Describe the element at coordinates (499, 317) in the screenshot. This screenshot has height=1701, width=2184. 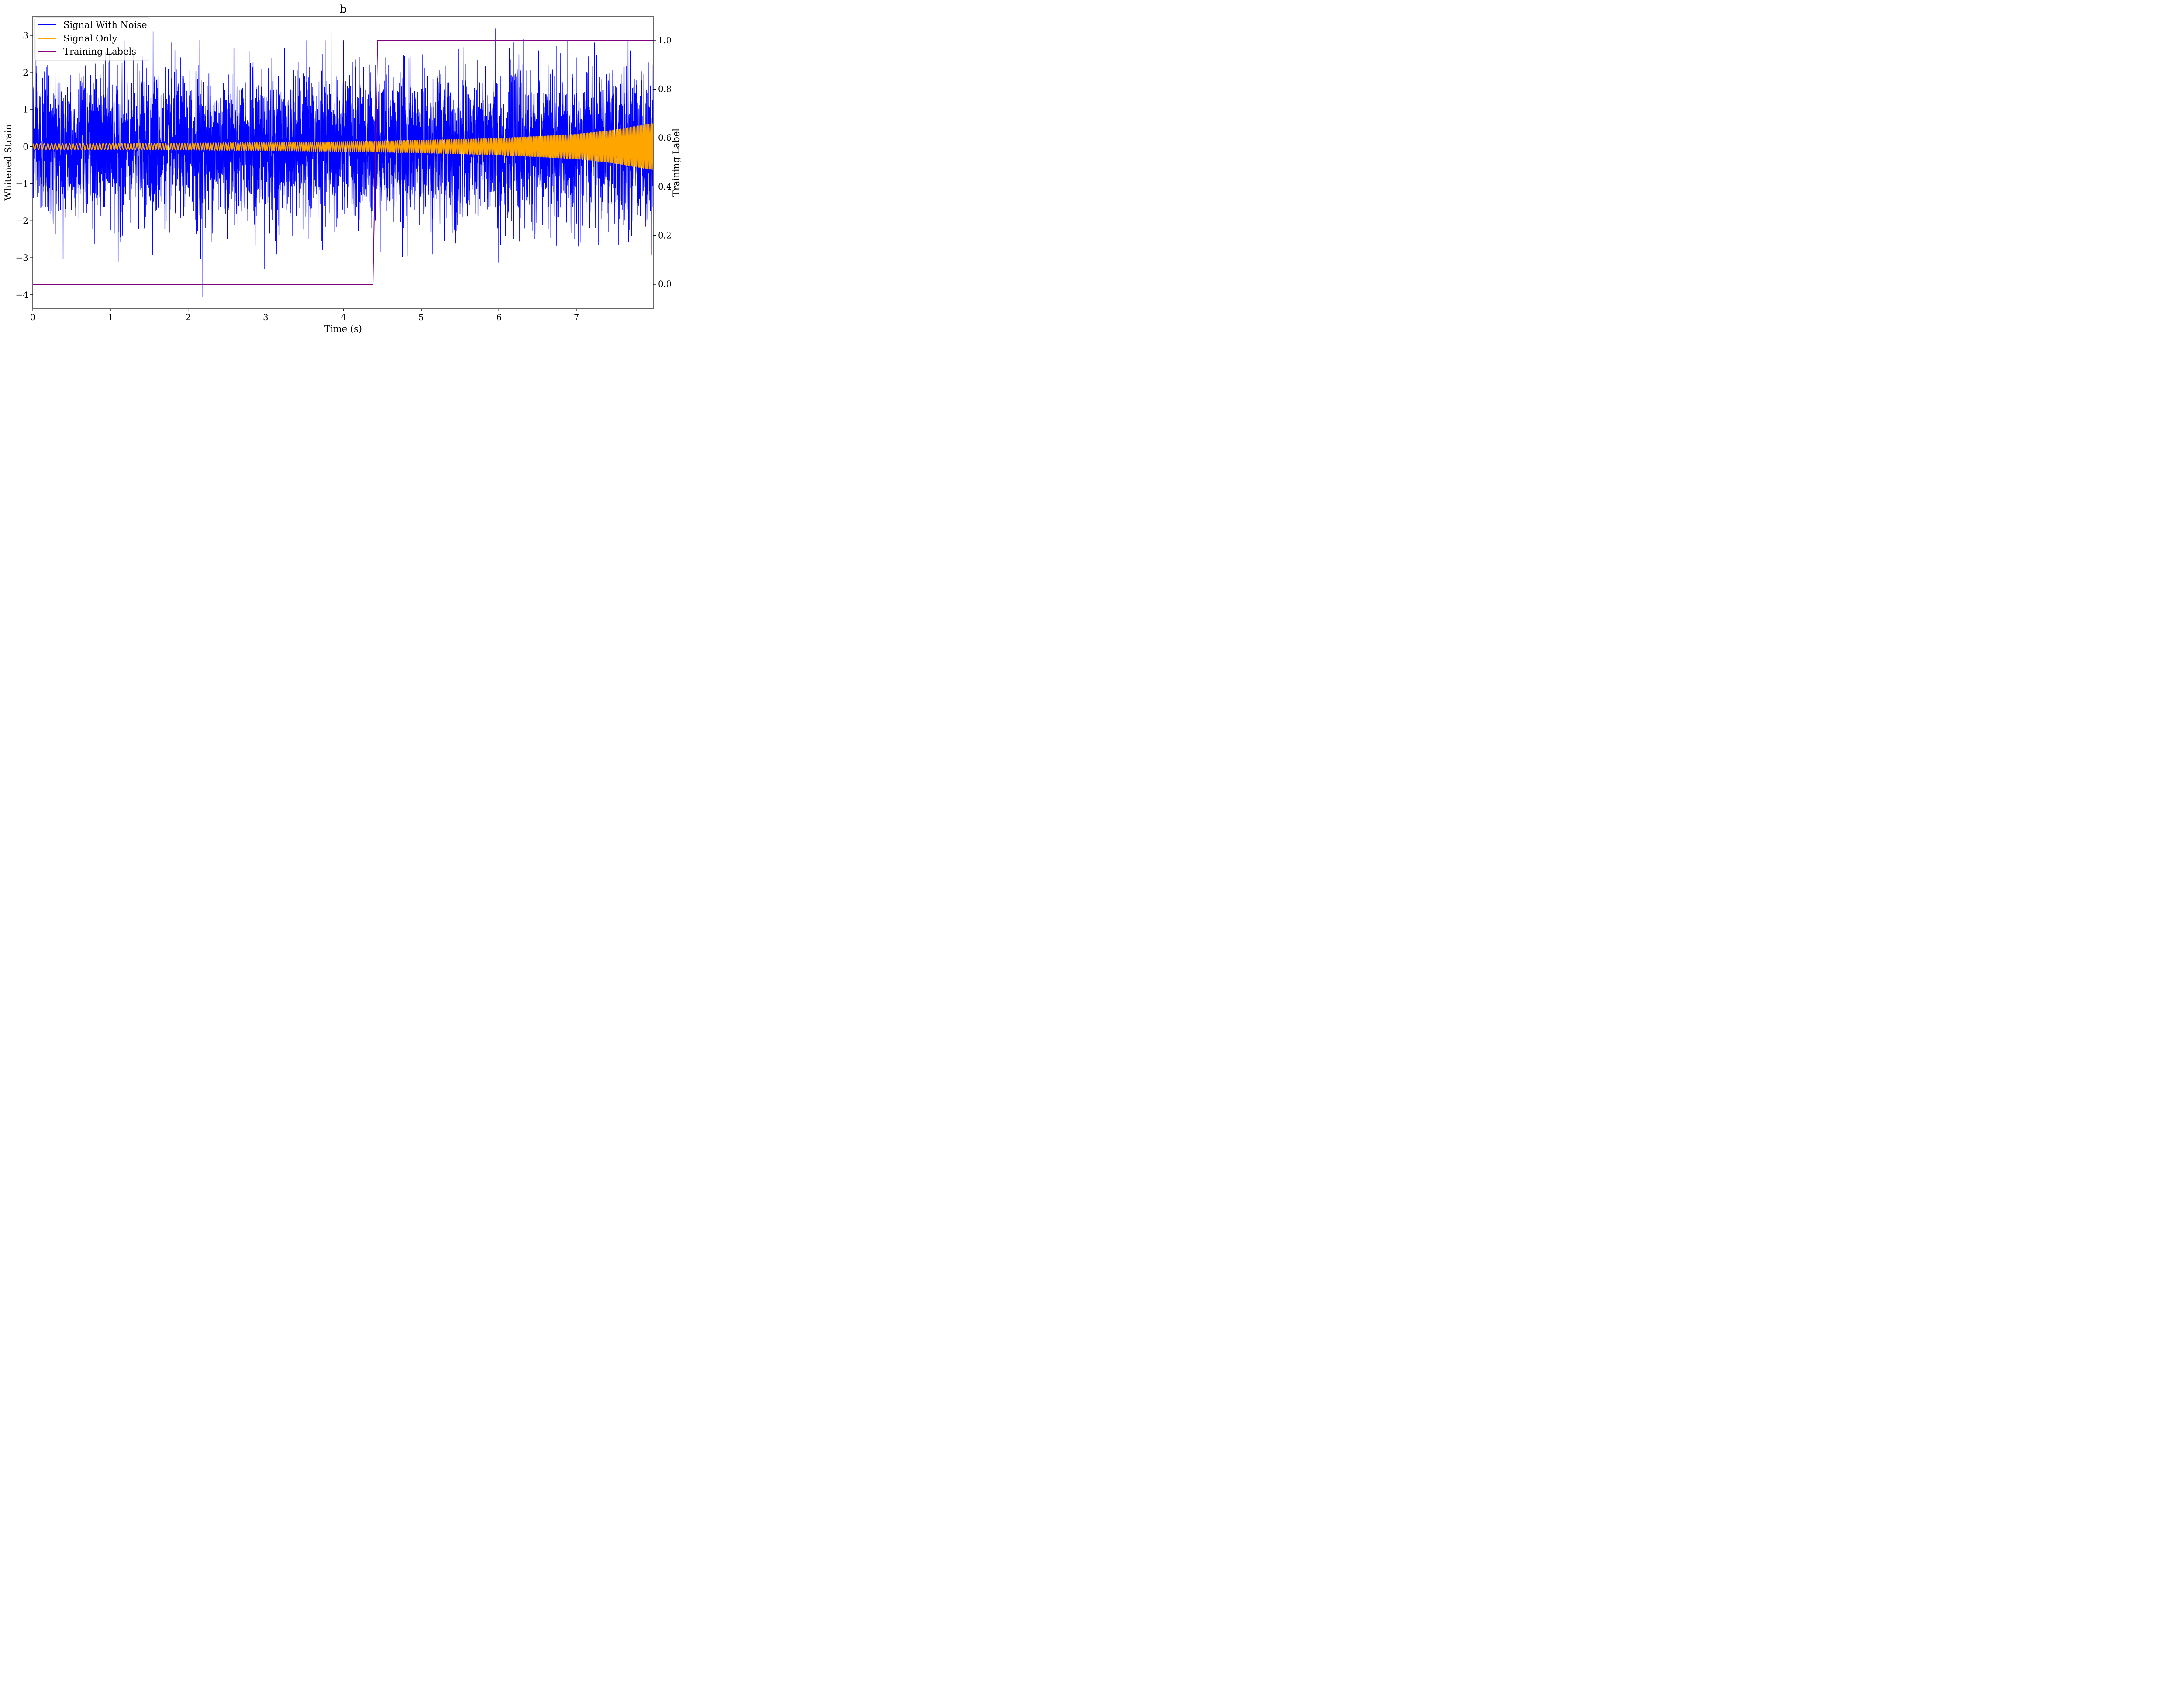
I see `x-tick-label: 6` at that location.